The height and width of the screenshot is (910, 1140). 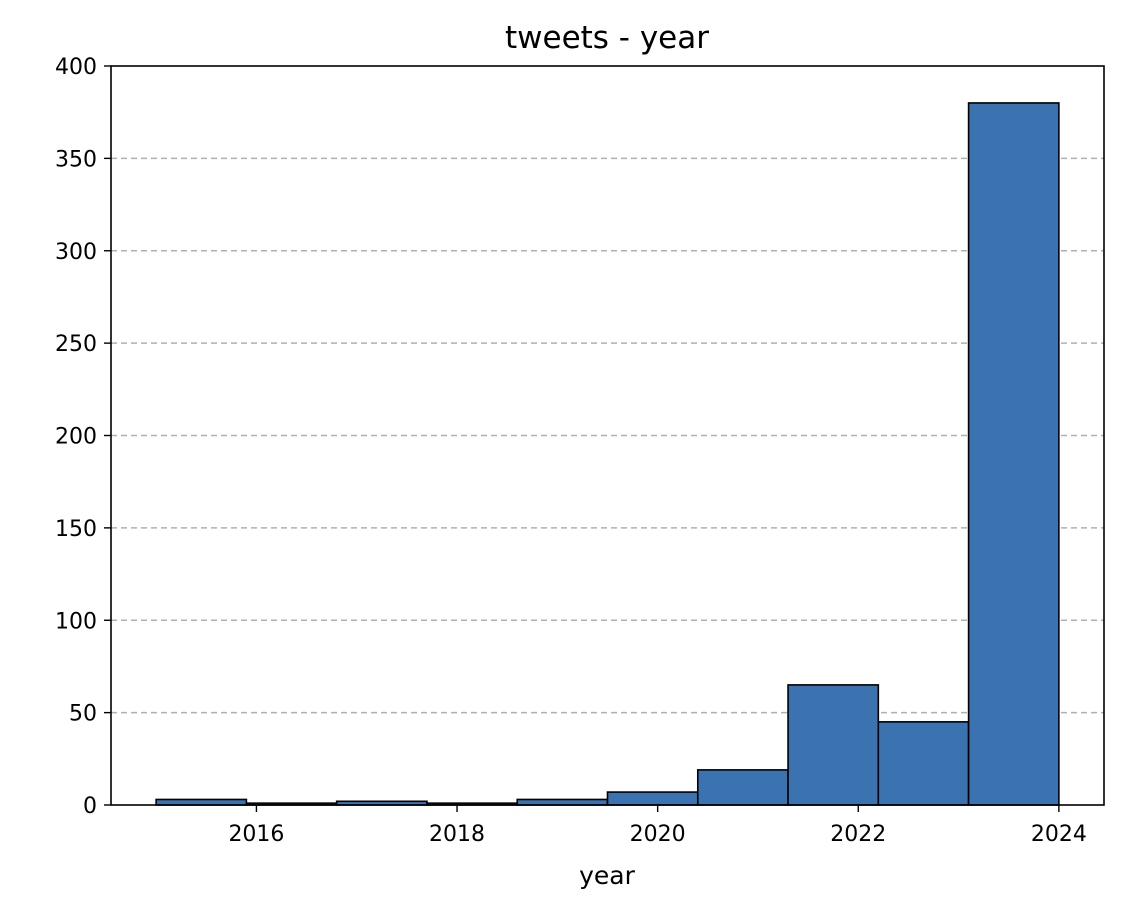 What do you see at coordinates (76, 437) in the screenshot?
I see `y-tick-label: 200` at bounding box center [76, 437].